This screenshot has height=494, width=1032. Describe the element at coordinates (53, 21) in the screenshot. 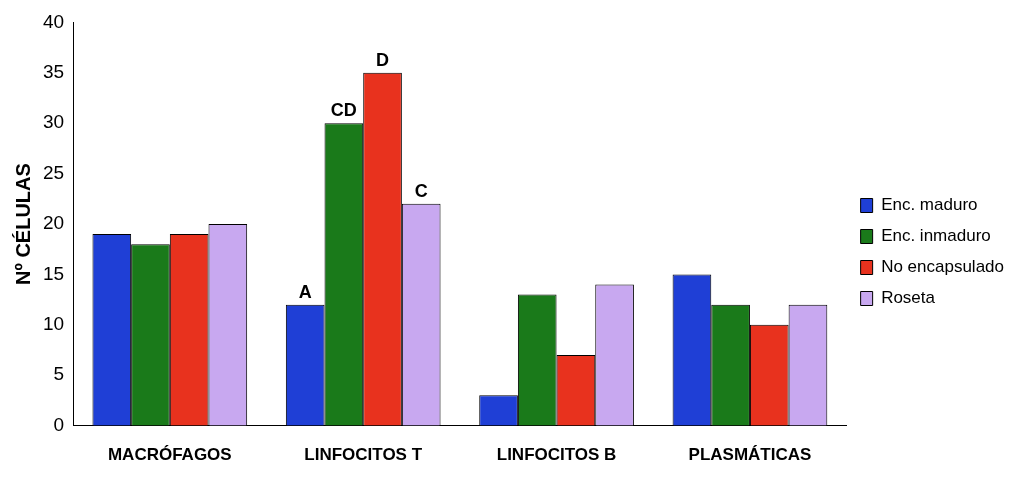

I see `y-tick-label: 40` at that location.